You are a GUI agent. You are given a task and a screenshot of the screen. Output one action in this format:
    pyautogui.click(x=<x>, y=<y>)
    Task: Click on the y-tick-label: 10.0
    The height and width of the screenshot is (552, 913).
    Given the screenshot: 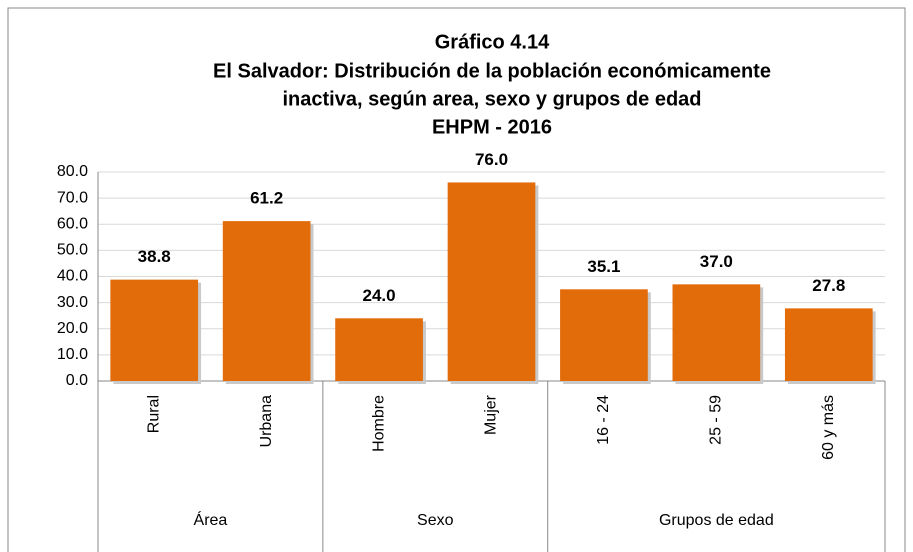 What is the action you would take?
    pyautogui.click(x=72, y=354)
    